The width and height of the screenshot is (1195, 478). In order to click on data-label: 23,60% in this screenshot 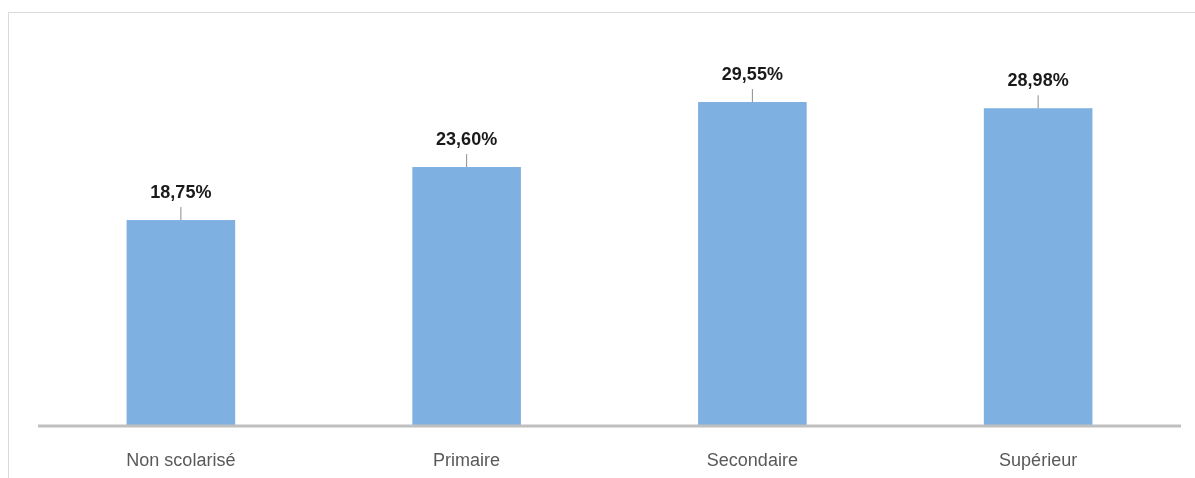, I will do `click(467, 139)`.